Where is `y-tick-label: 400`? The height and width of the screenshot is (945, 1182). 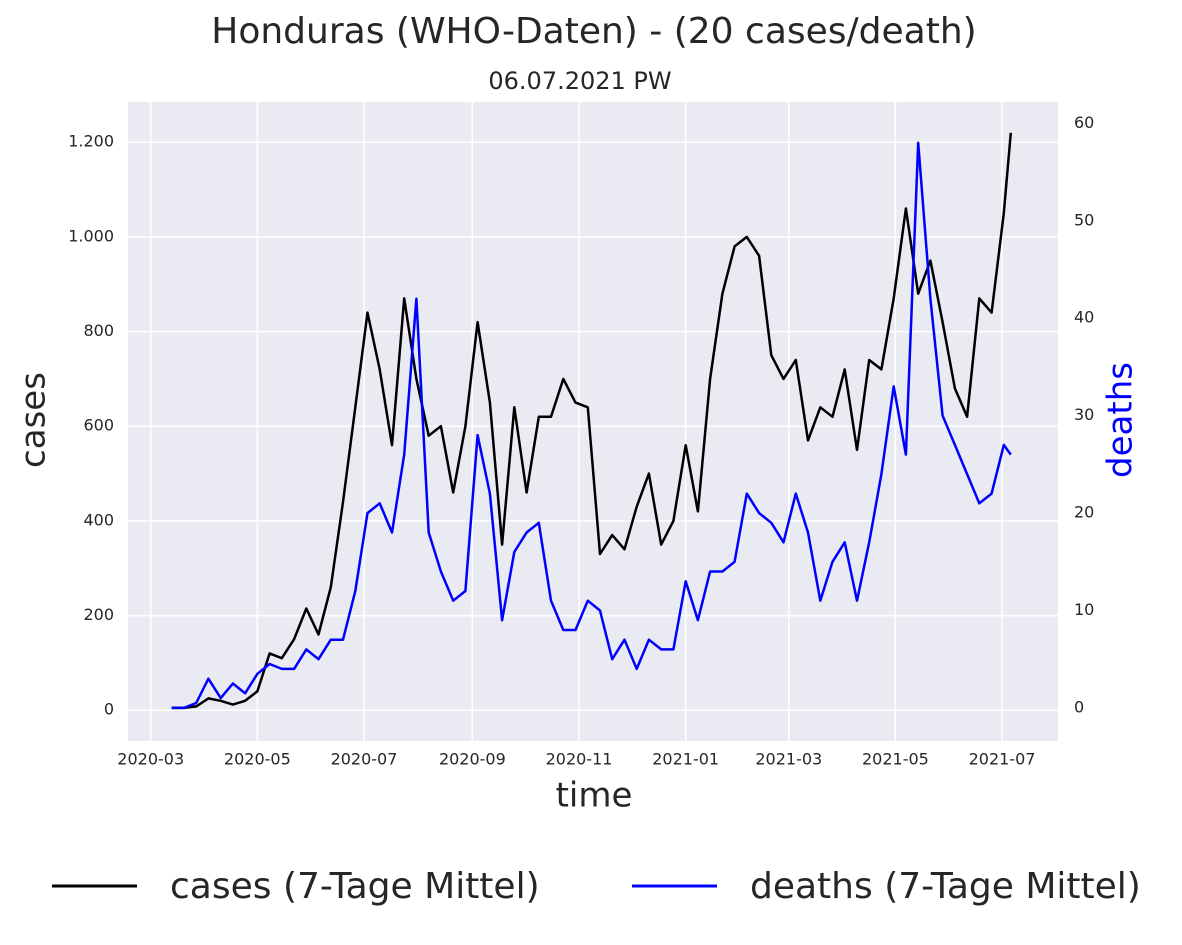
y-tick-label: 400 is located at coordinates (98, 519).